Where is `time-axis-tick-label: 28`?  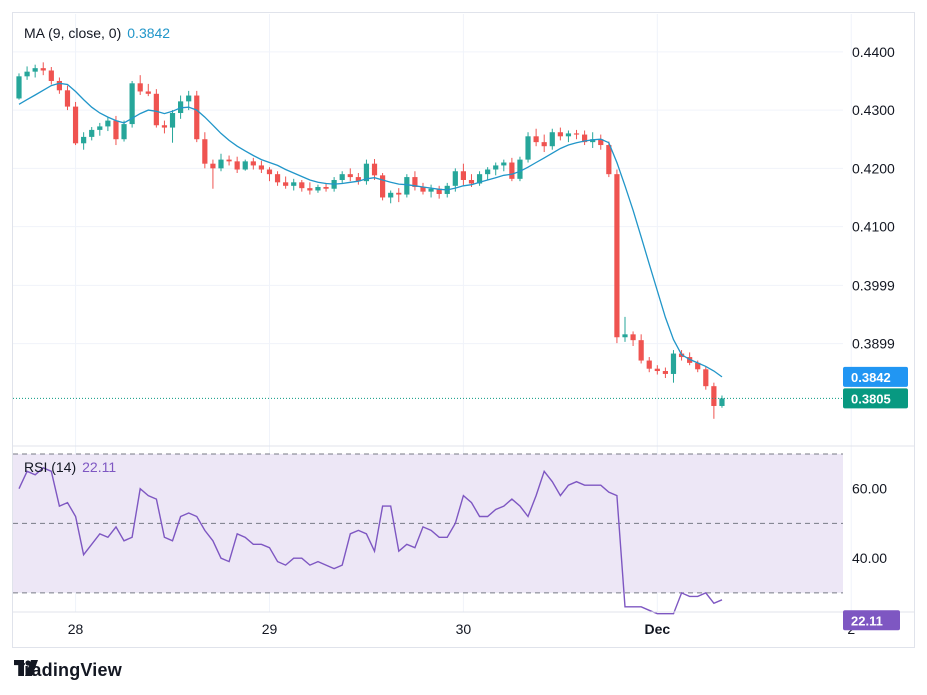 time-axis-tick-label: 28 is located at coordinates (76, 629).